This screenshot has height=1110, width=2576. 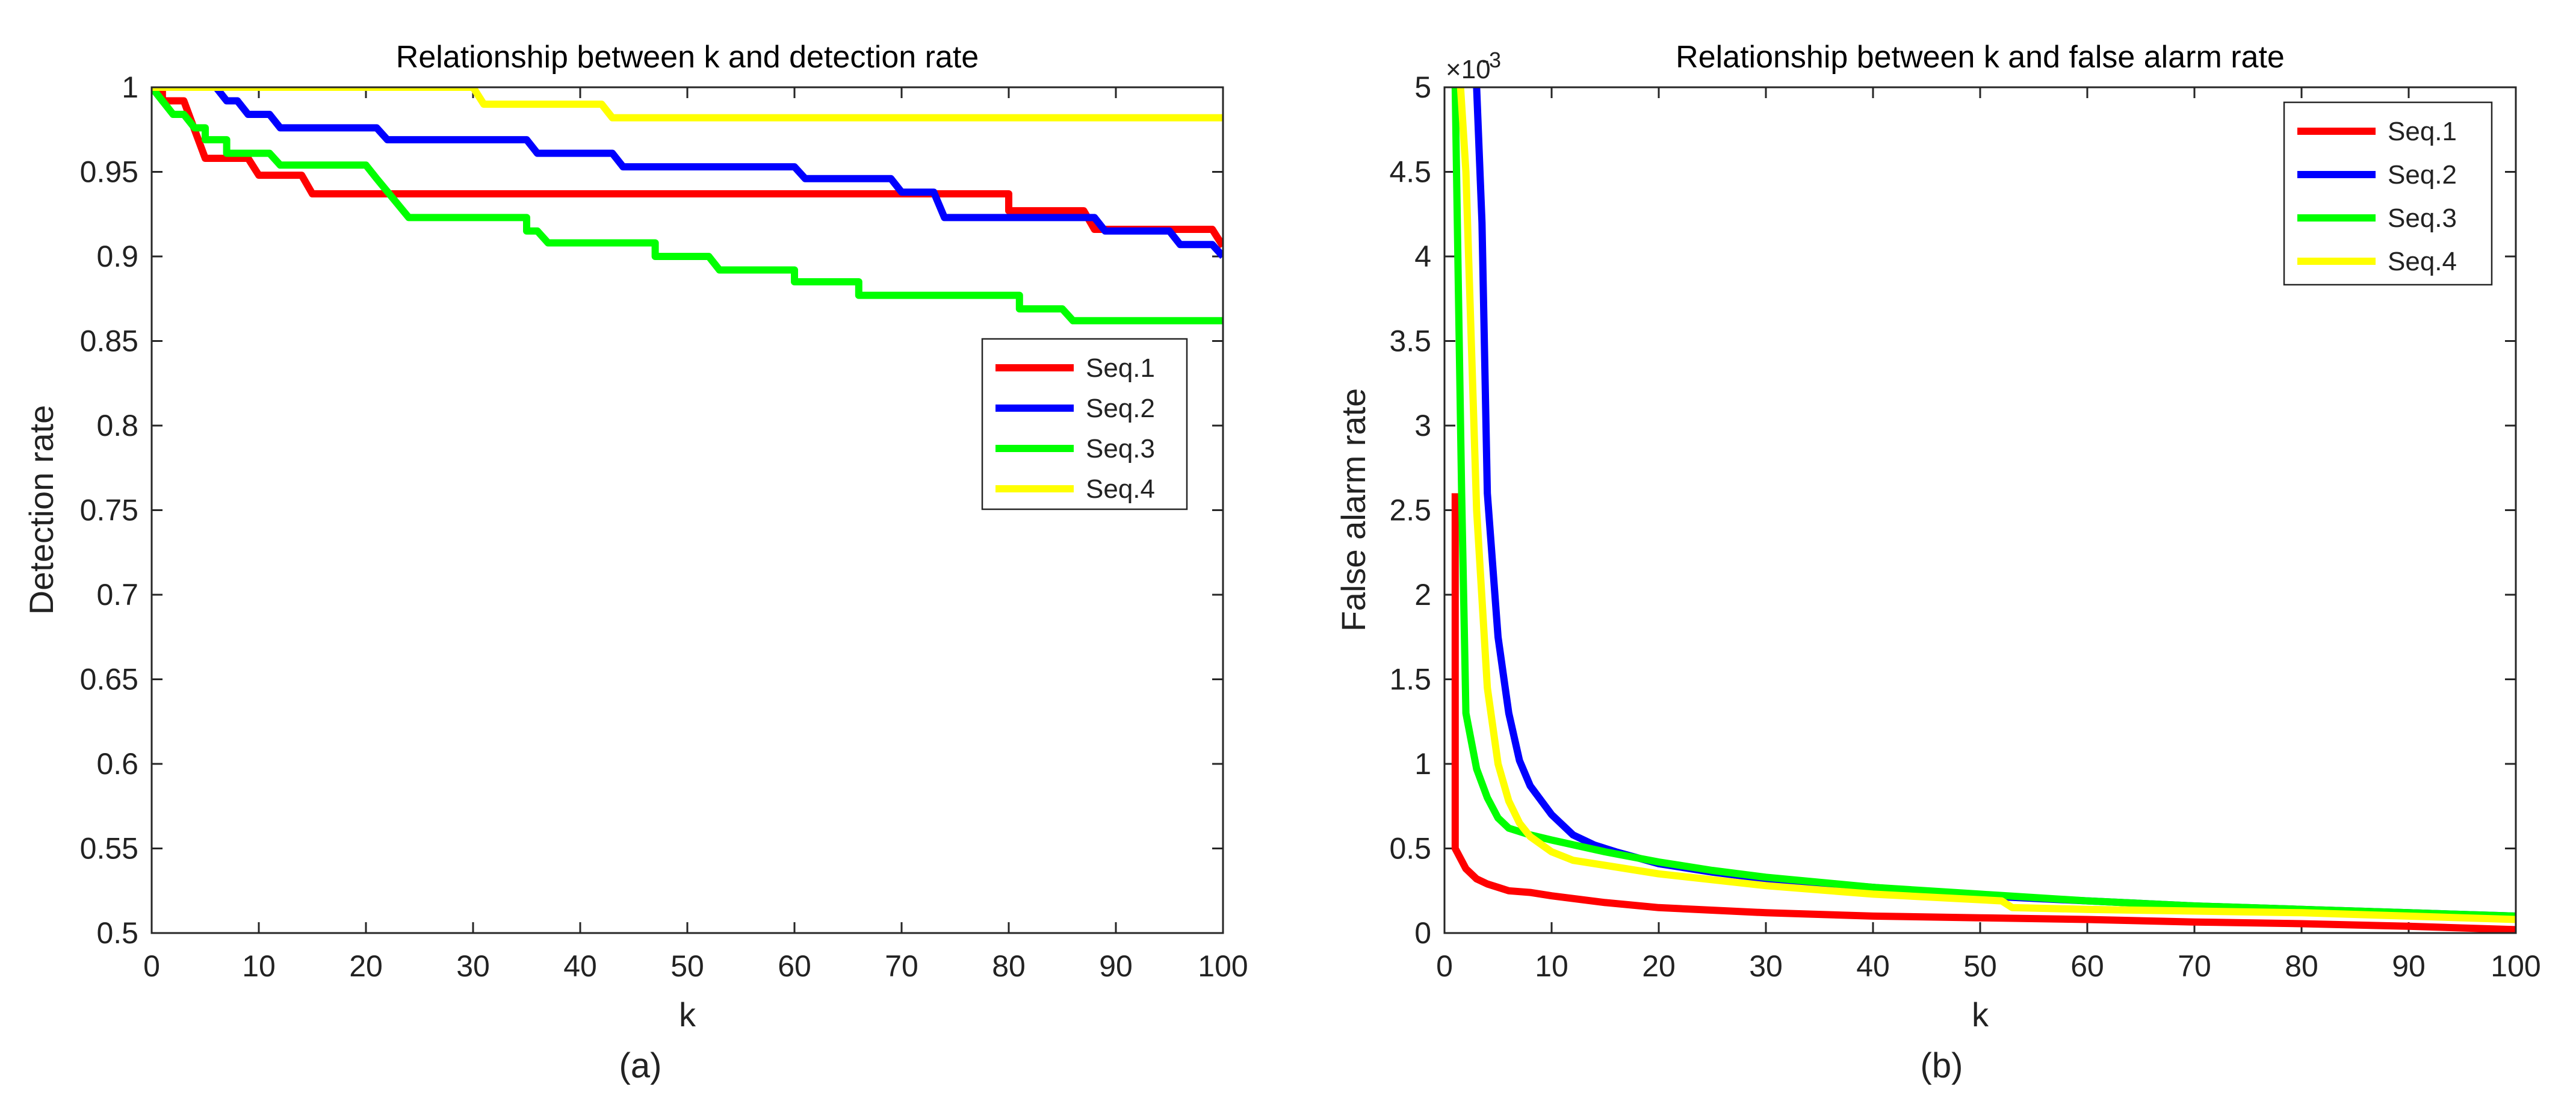 I want to click on chart-b-y-scale-exponent: -3, so click(x=1491, y=60).